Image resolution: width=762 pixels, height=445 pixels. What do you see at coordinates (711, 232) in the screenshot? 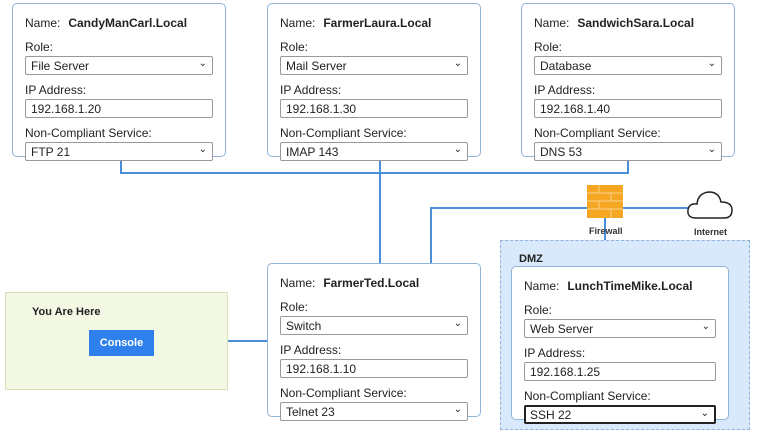
I see `internet-label: Internet` at bounding box center [711, 232].